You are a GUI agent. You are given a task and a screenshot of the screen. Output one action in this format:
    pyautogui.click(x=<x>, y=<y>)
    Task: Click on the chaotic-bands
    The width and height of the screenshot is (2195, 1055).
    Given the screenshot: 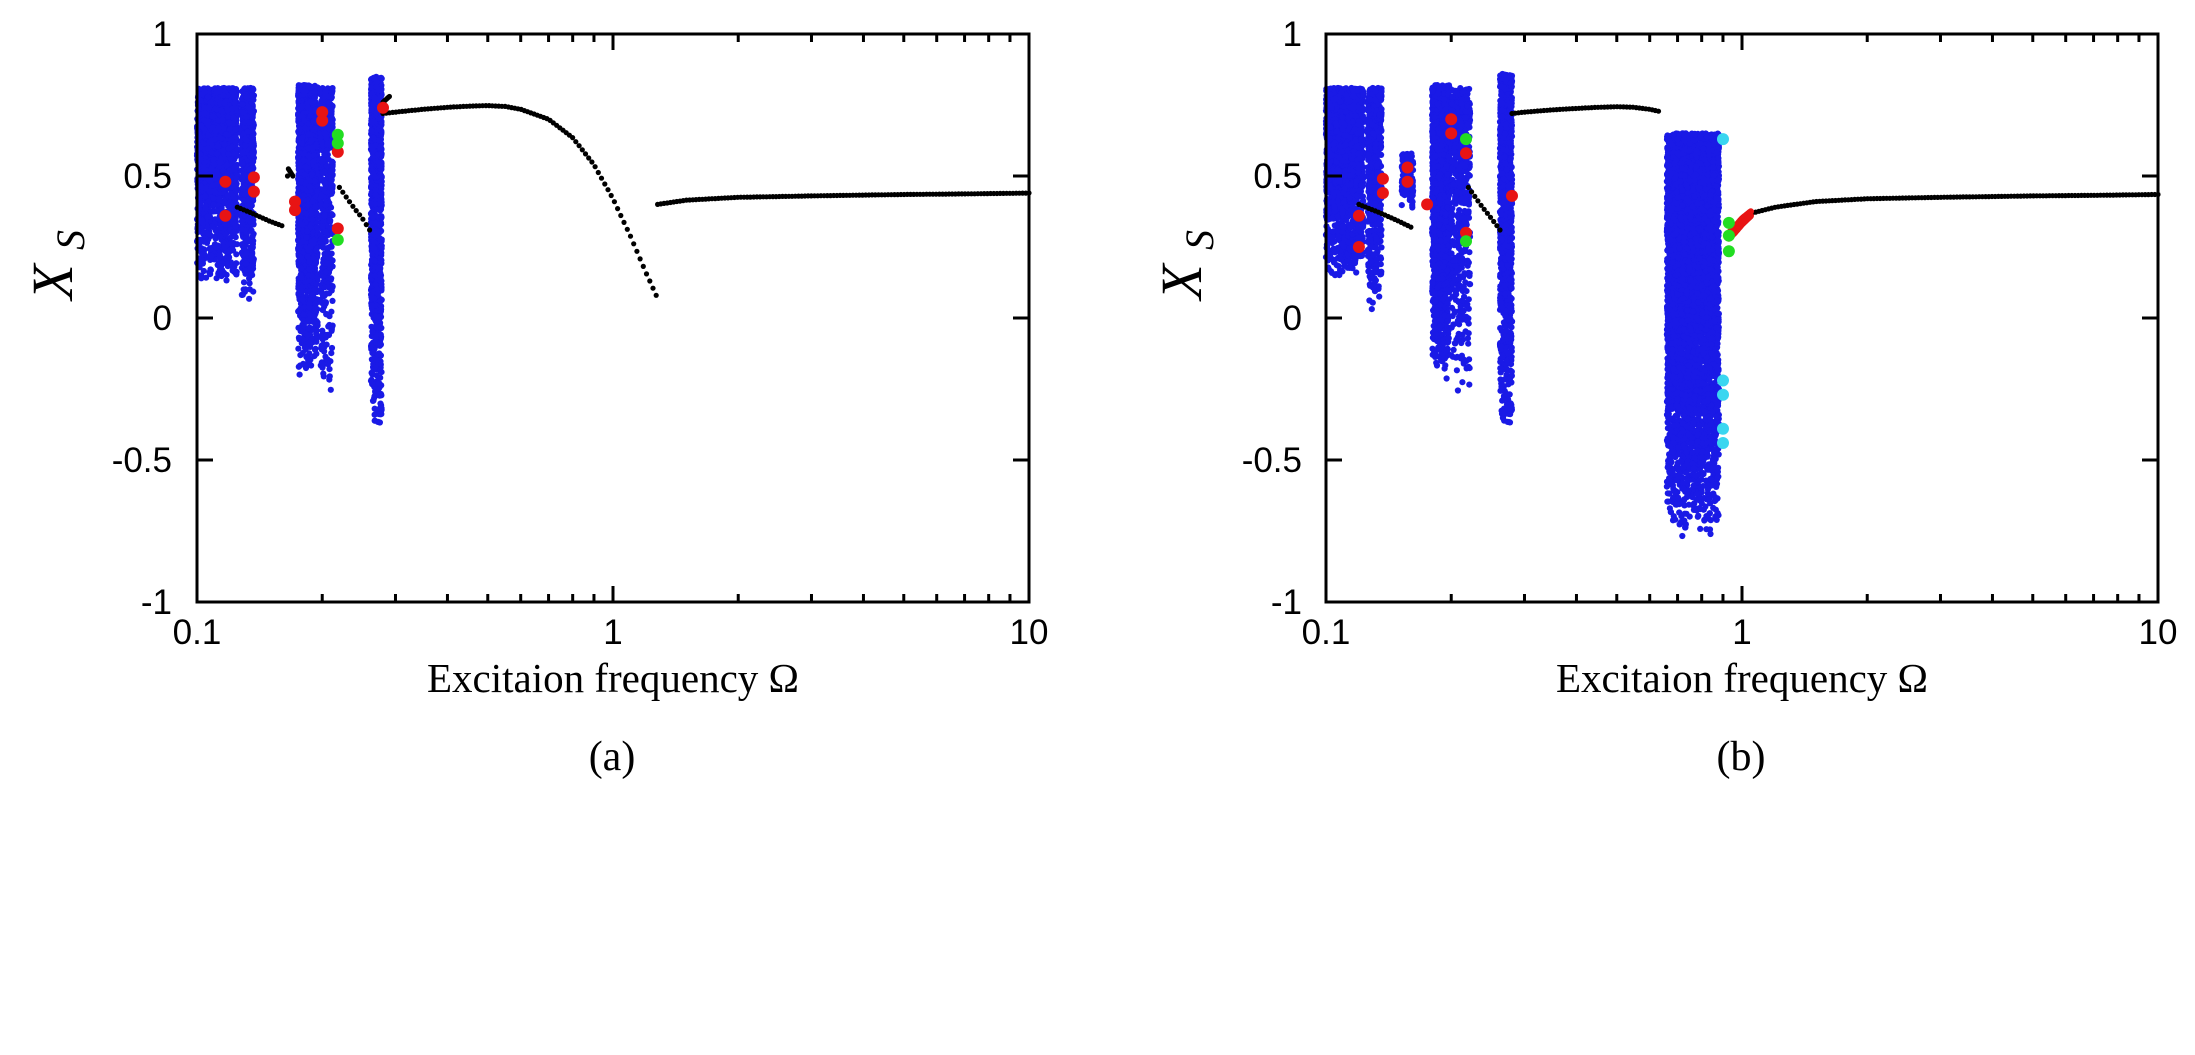 What is the action you would take?
    pyautogui.click(x=289, y=249)
    